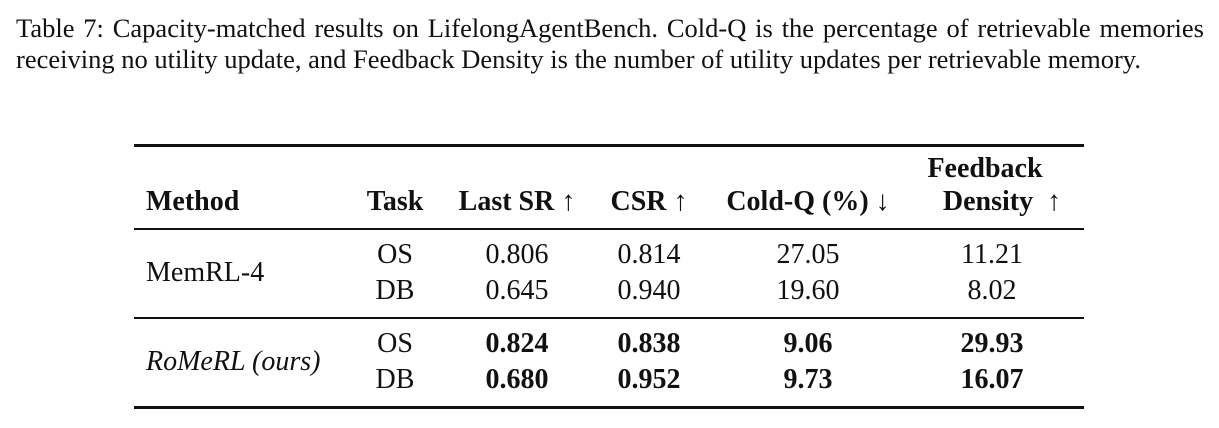 The image size is (1219, 428). Describe the element at coordinates (517, 379) in the screenshot. I see `last-sr-cell: 0.680` at that location.